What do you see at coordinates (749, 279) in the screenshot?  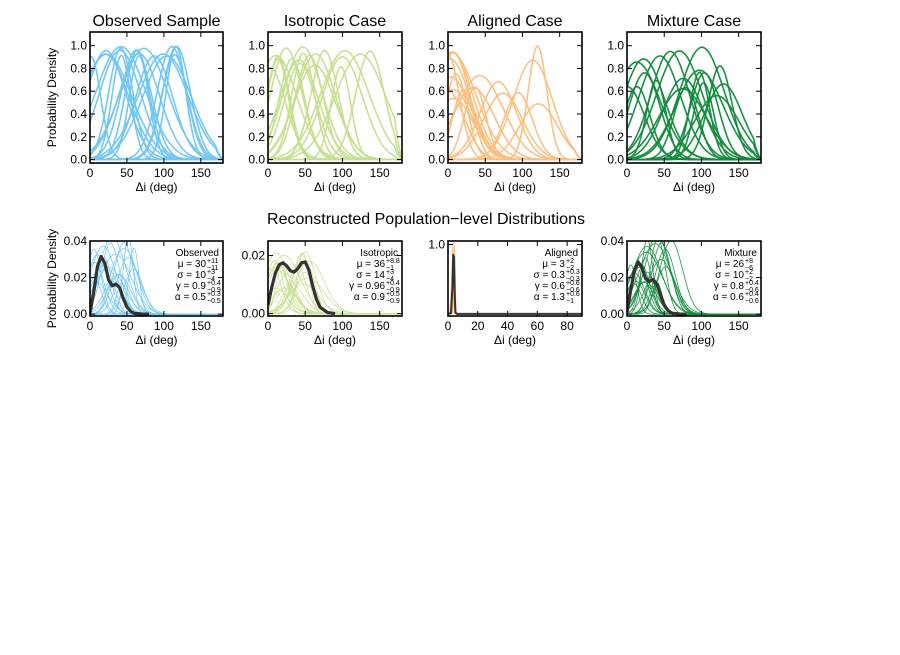 I see `bottom-mixture-annotation-sub-3: −2` at bounding box center [749, 279].